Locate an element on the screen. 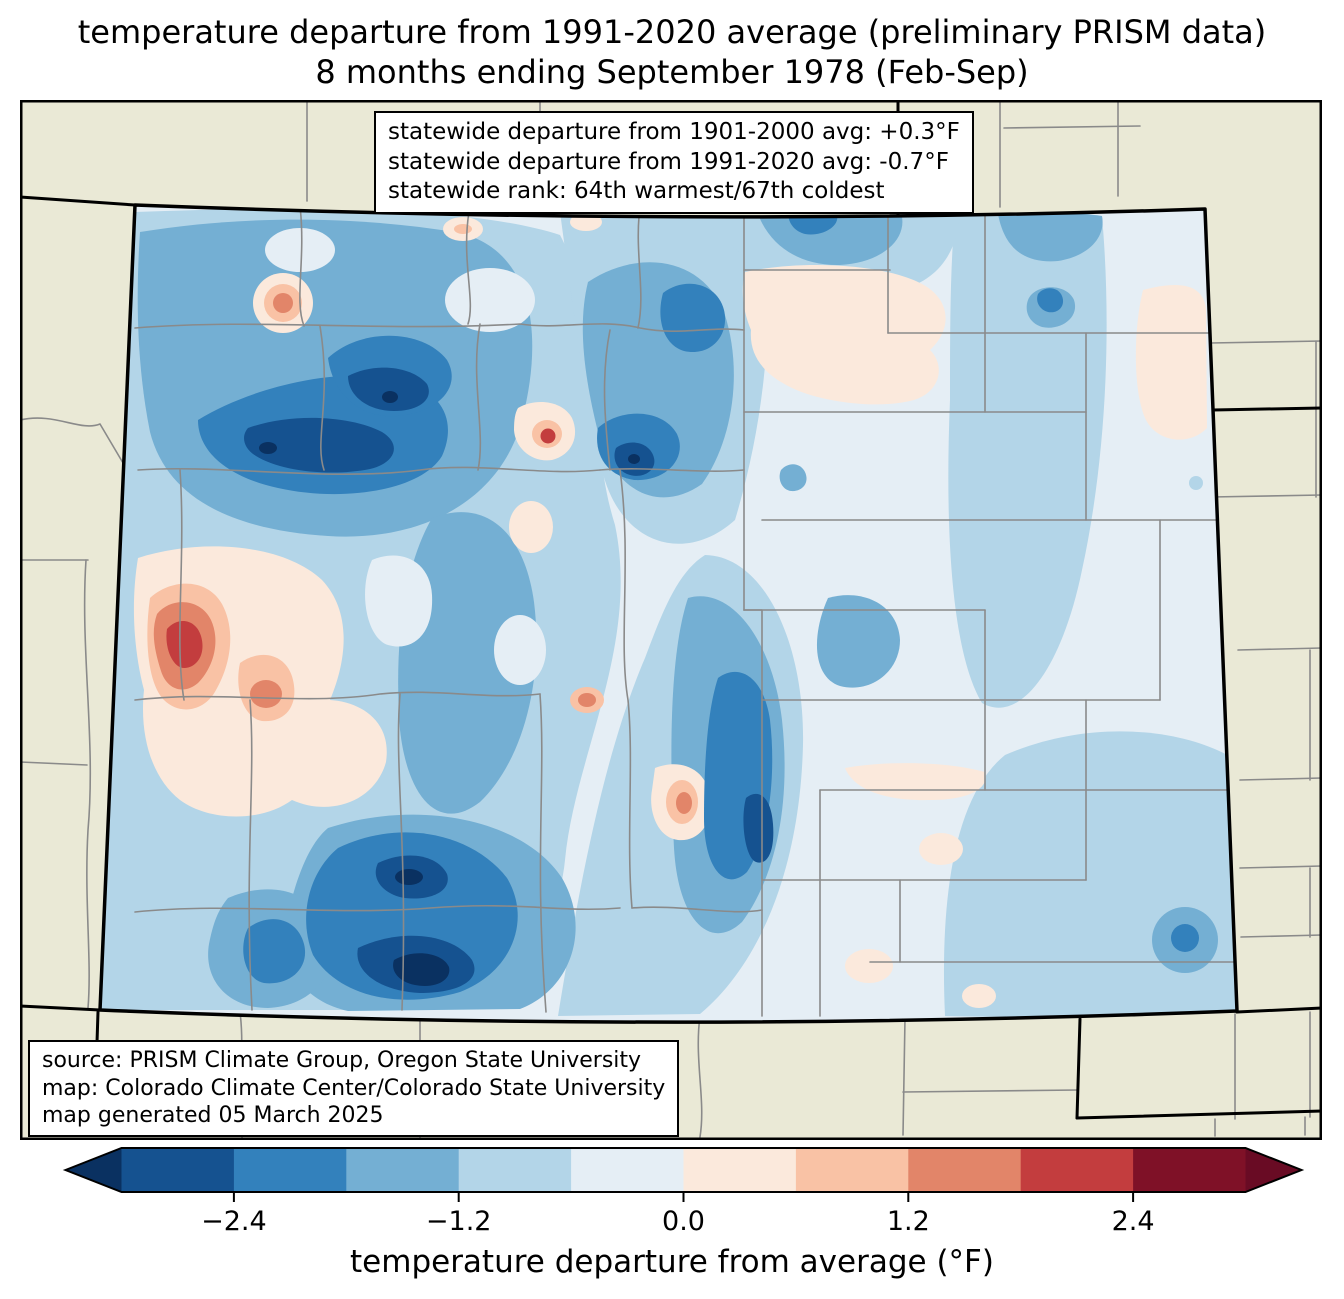  colorbar-extend-low-arrow is located at coordinates (93, 1170).